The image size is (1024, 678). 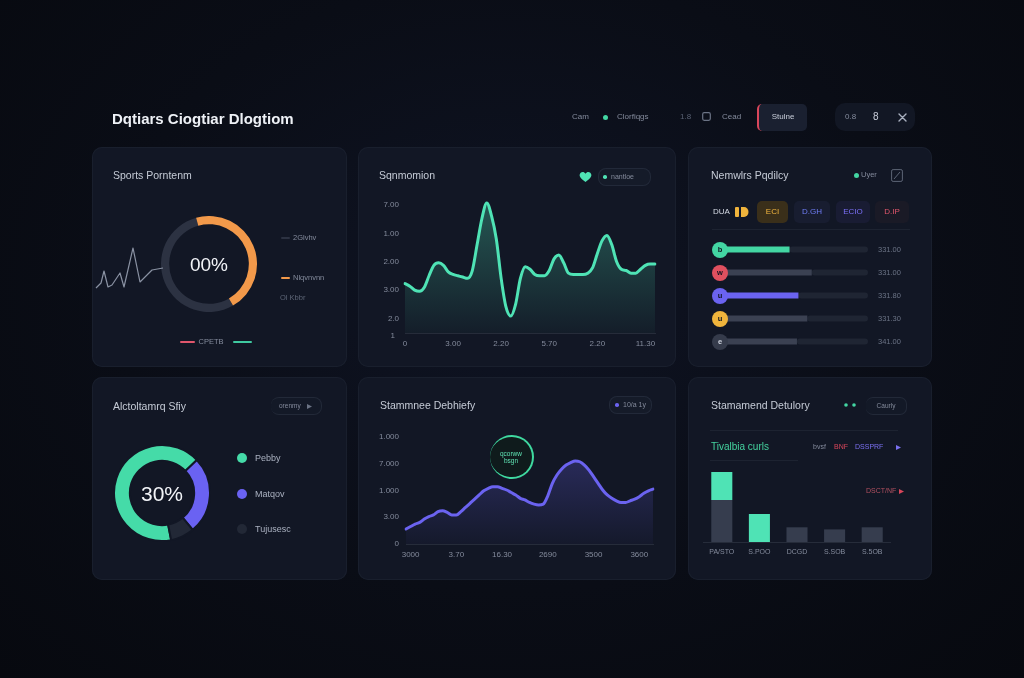 What do you see at coordinates (411, 554) in the screenshot?
I see `x-tick-label: 3000` at bounding box center [411, 554].